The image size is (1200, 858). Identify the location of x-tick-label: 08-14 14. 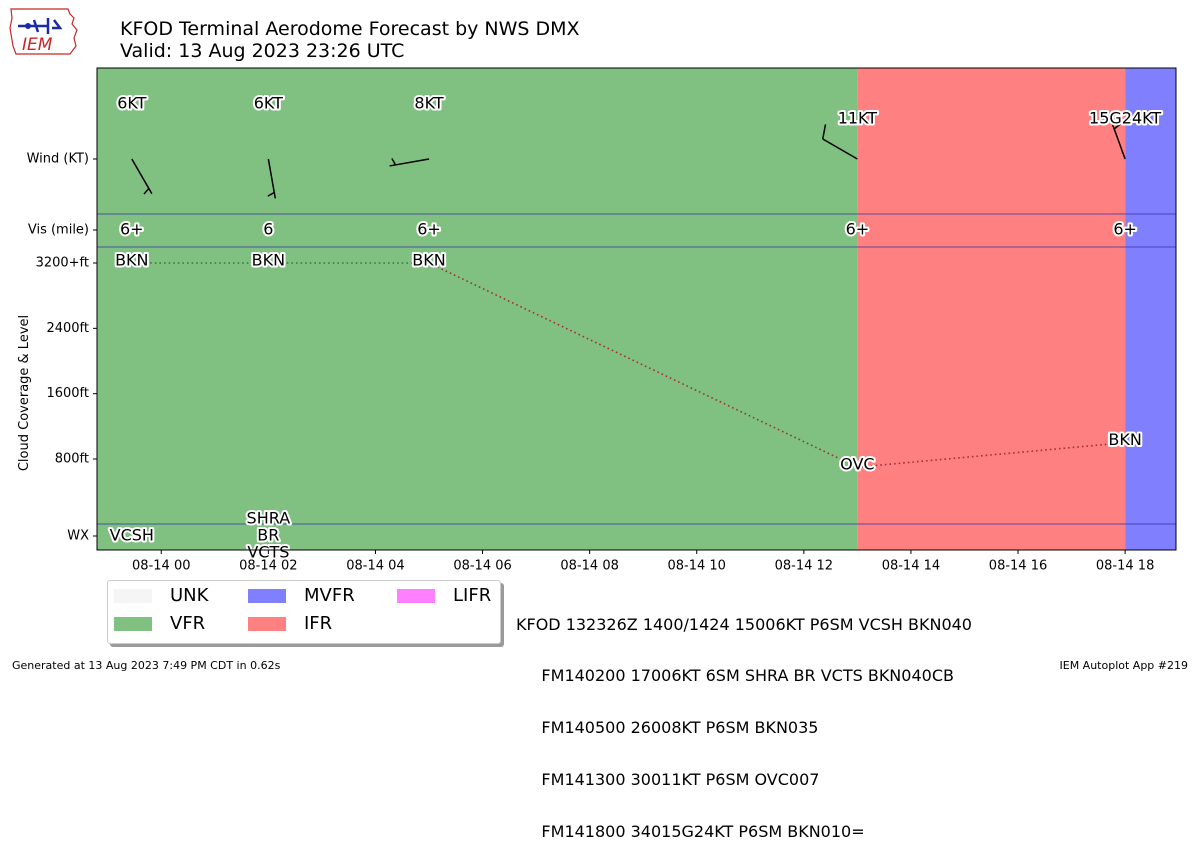
(911, 566).